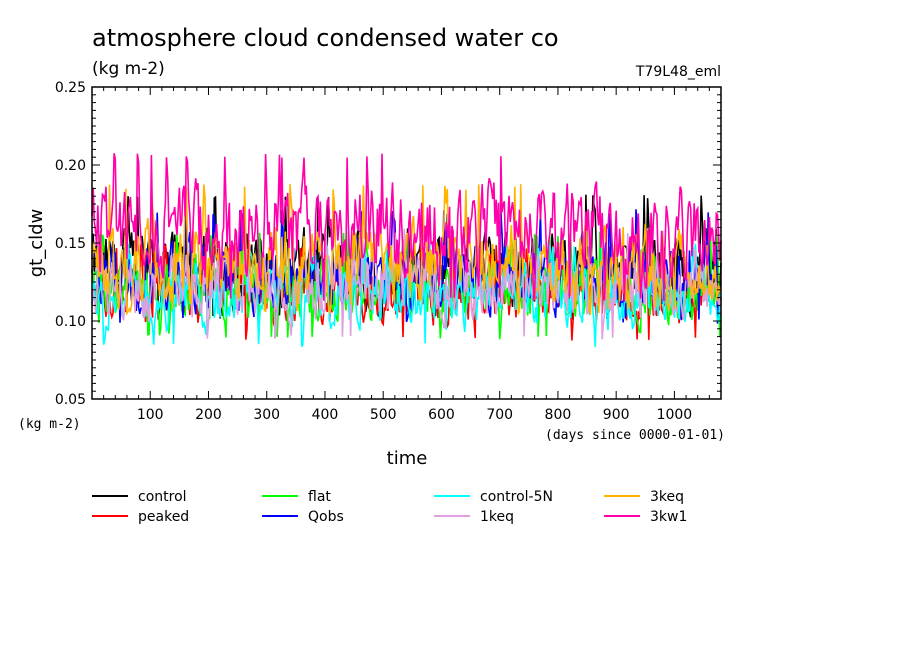 The width and height of the screenshot is (904, 654). What do you see at coordinates (414, 415) in the screenshot?
I see `x-tick-labels: 100 200 300 400 500 600 700 800 900 1000` at bounding box center [414, 415].